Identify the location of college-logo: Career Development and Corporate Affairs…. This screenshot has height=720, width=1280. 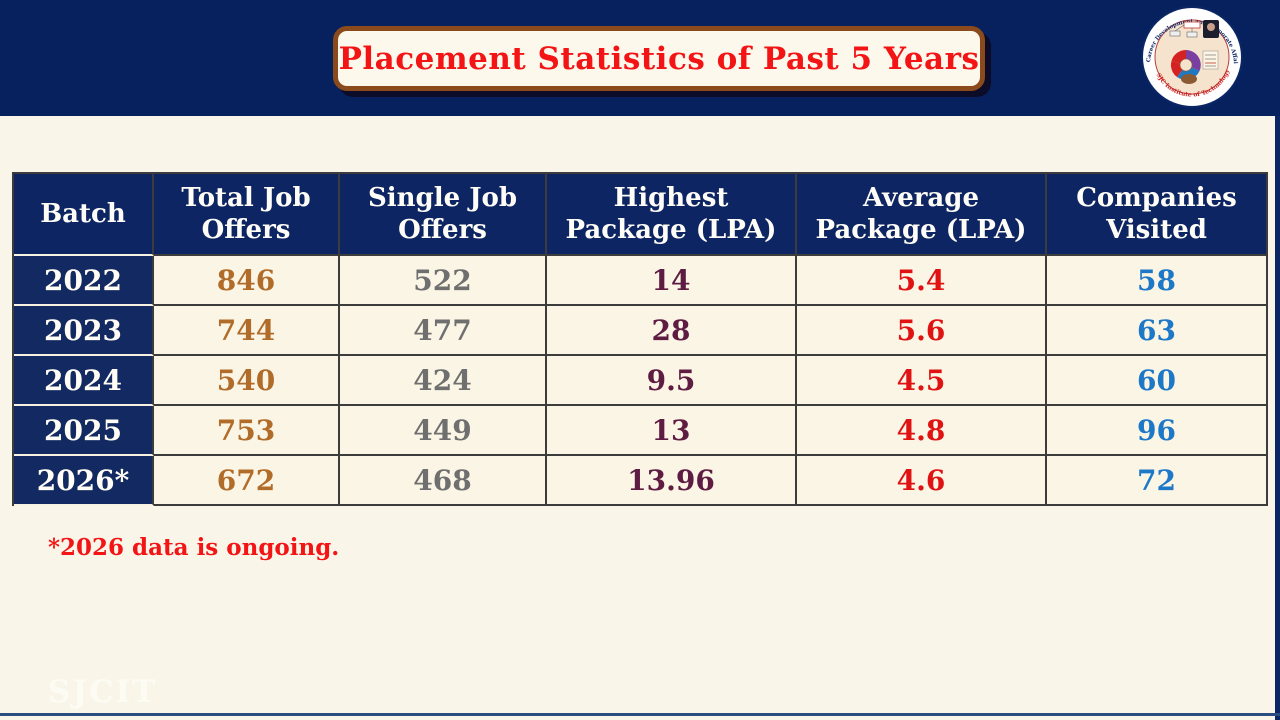
(1191, 56).